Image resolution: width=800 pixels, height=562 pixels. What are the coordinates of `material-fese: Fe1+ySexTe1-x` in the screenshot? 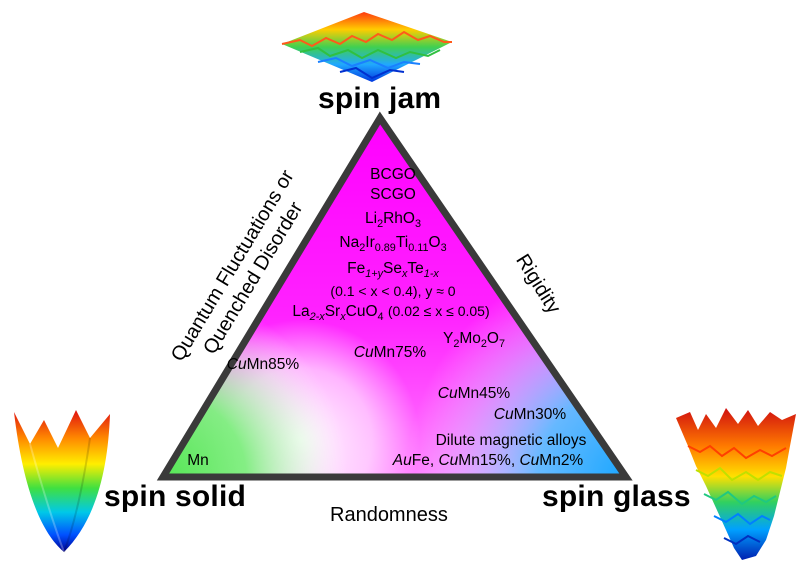 It's located at (393, 270).